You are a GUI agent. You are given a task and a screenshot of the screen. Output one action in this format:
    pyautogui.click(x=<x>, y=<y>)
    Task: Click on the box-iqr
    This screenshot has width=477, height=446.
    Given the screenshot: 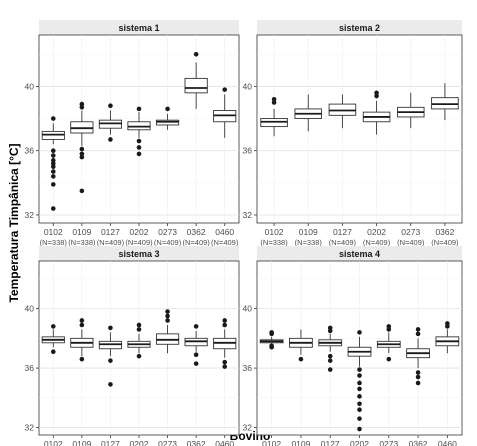 What is the action you would take?
    pyautogui.click(x=196, y=85)
    